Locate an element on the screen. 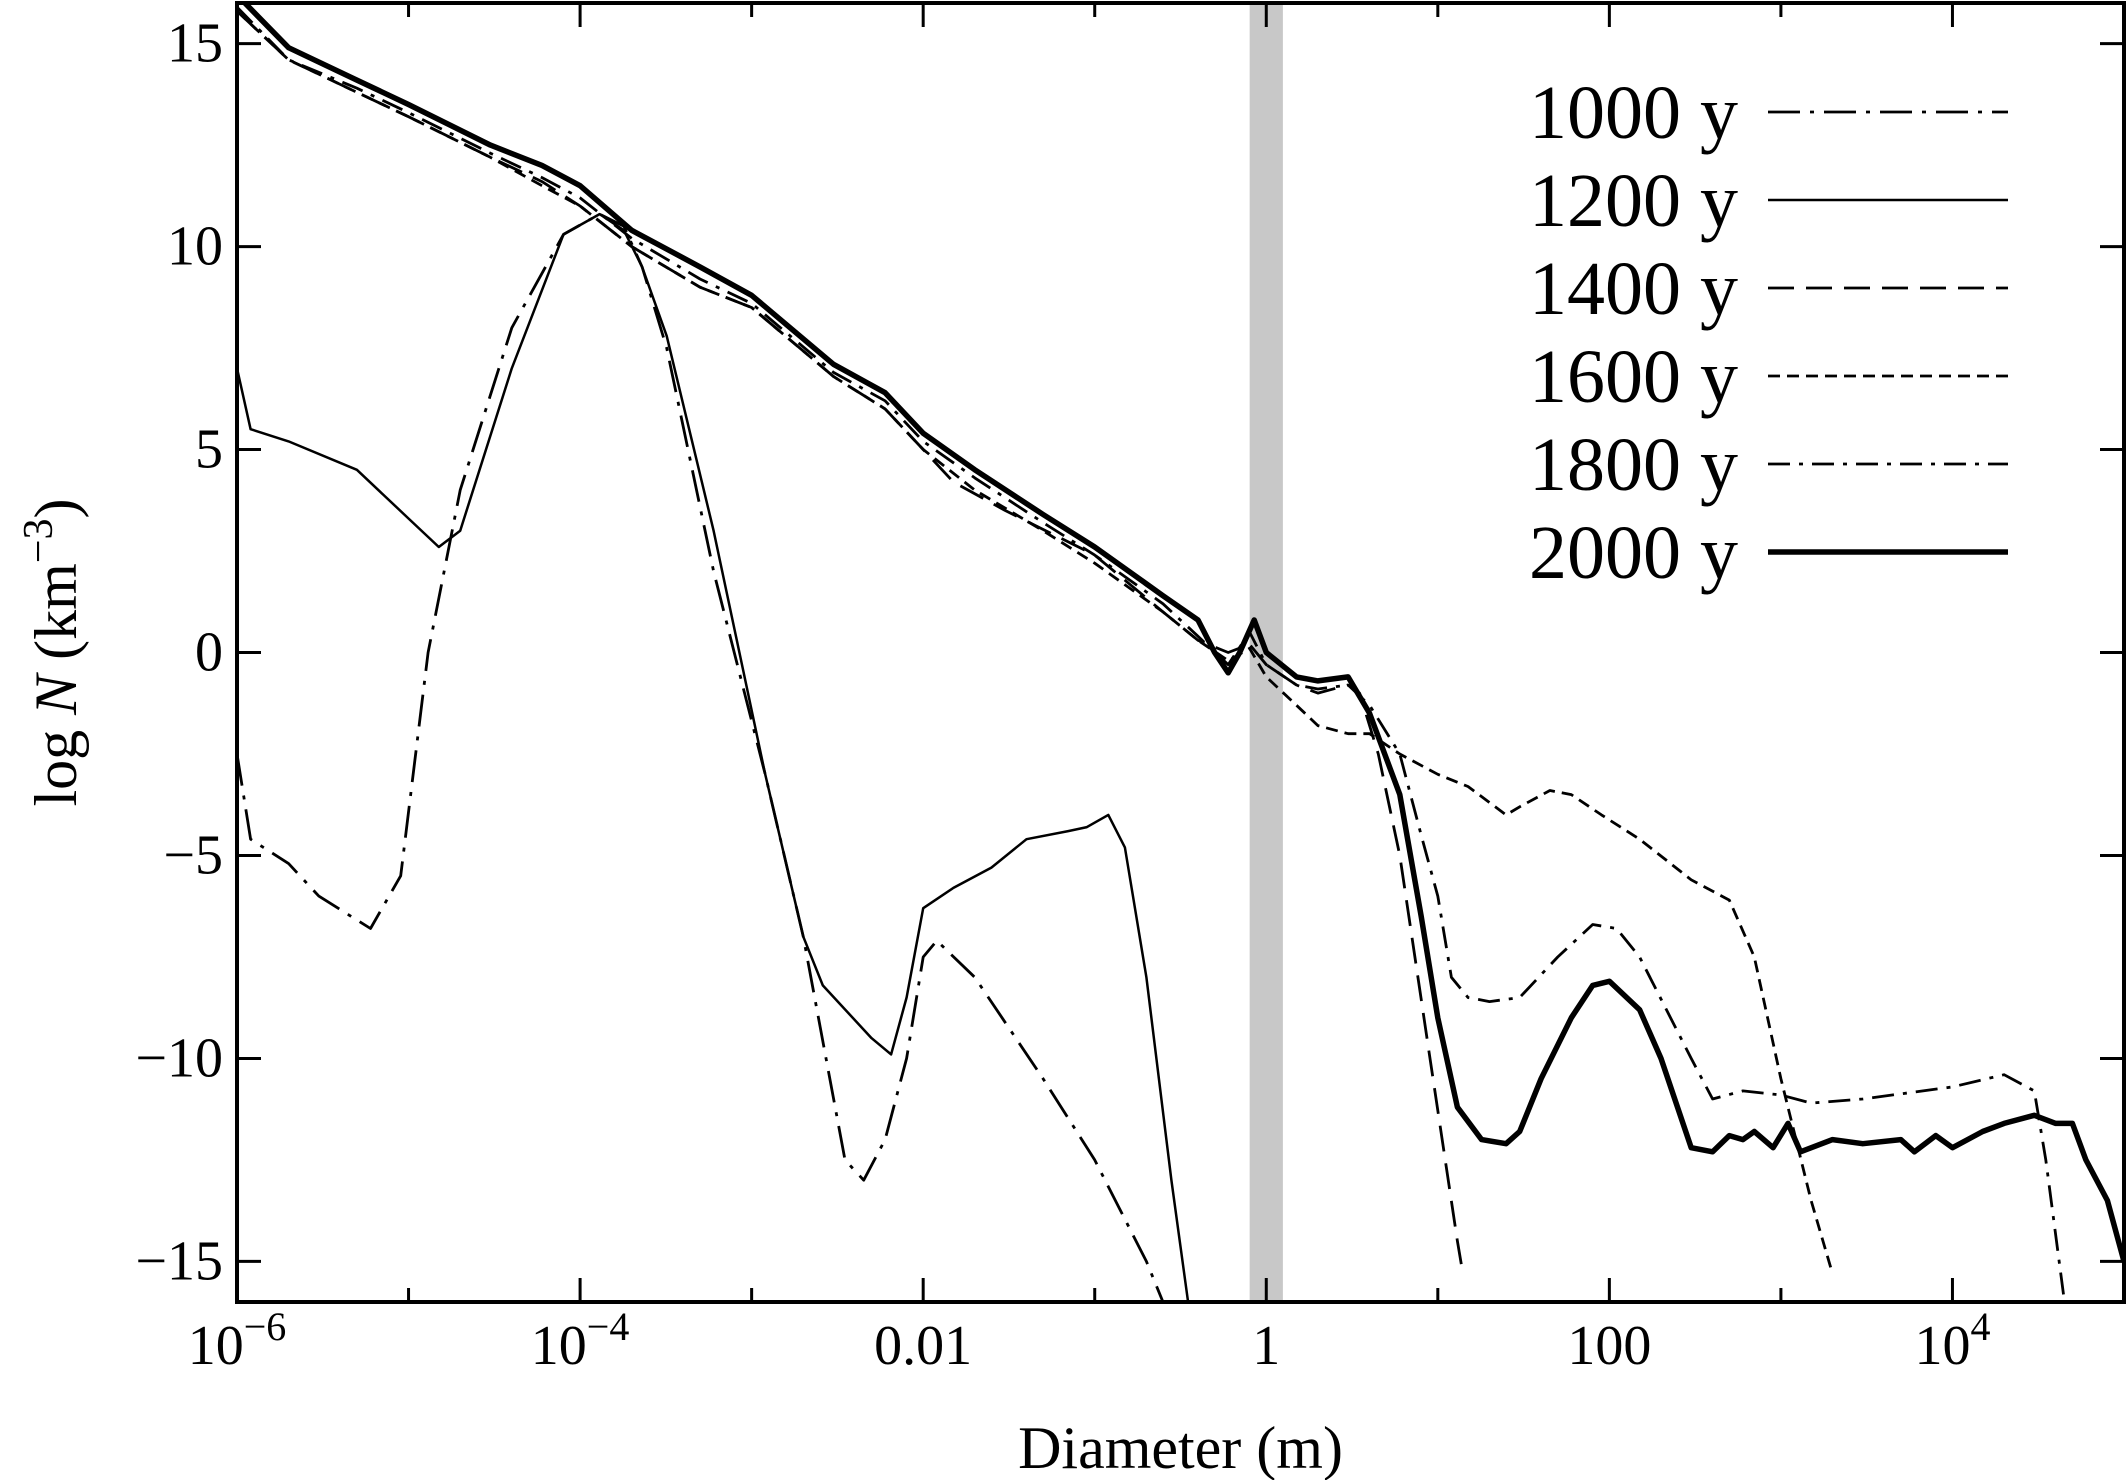  y-axis-title: log N (km−3) is located at coordinates (52, 652).